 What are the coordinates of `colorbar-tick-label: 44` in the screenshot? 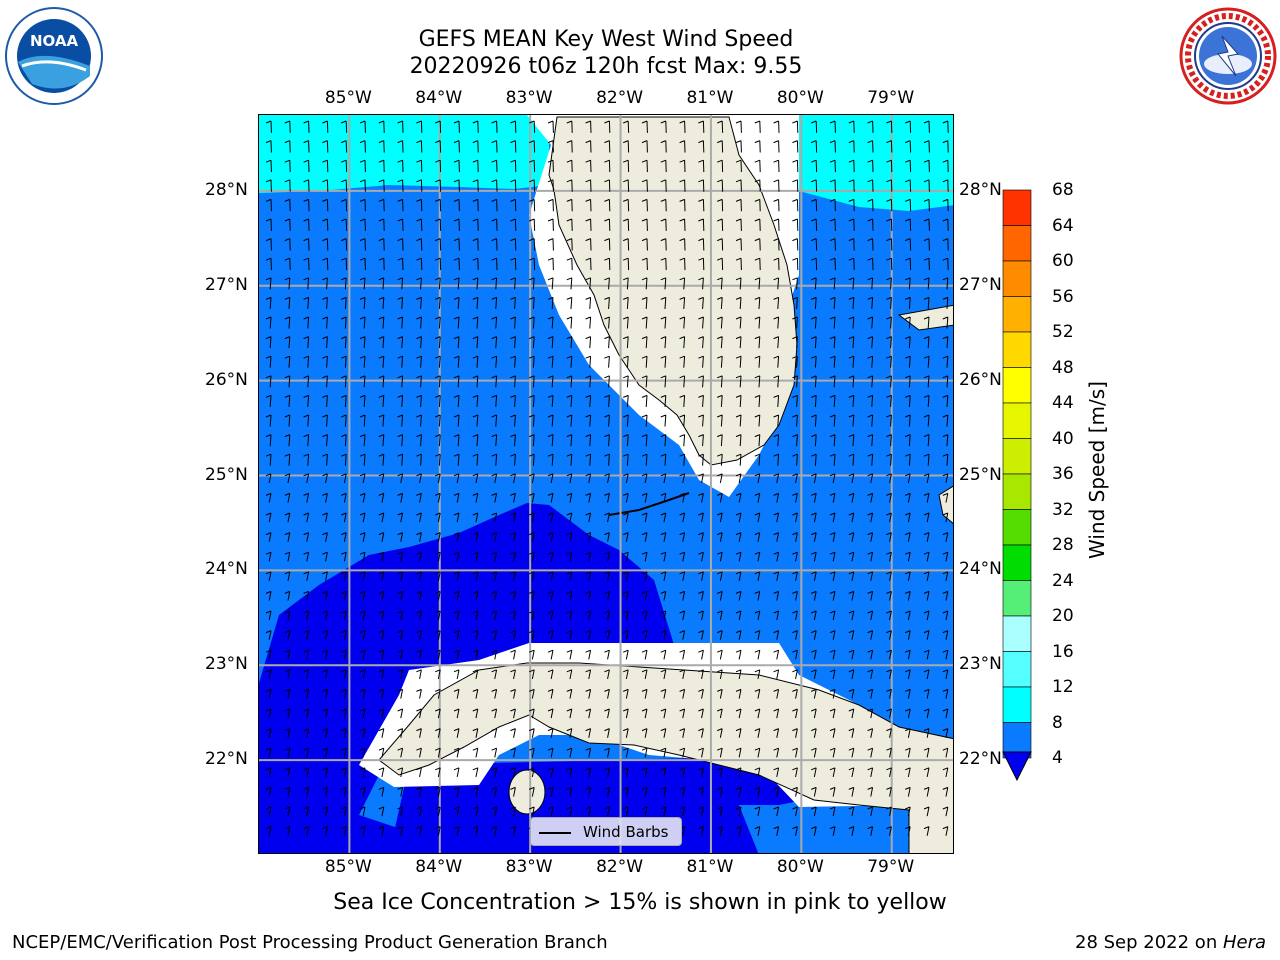 It's located at (1063, 403).